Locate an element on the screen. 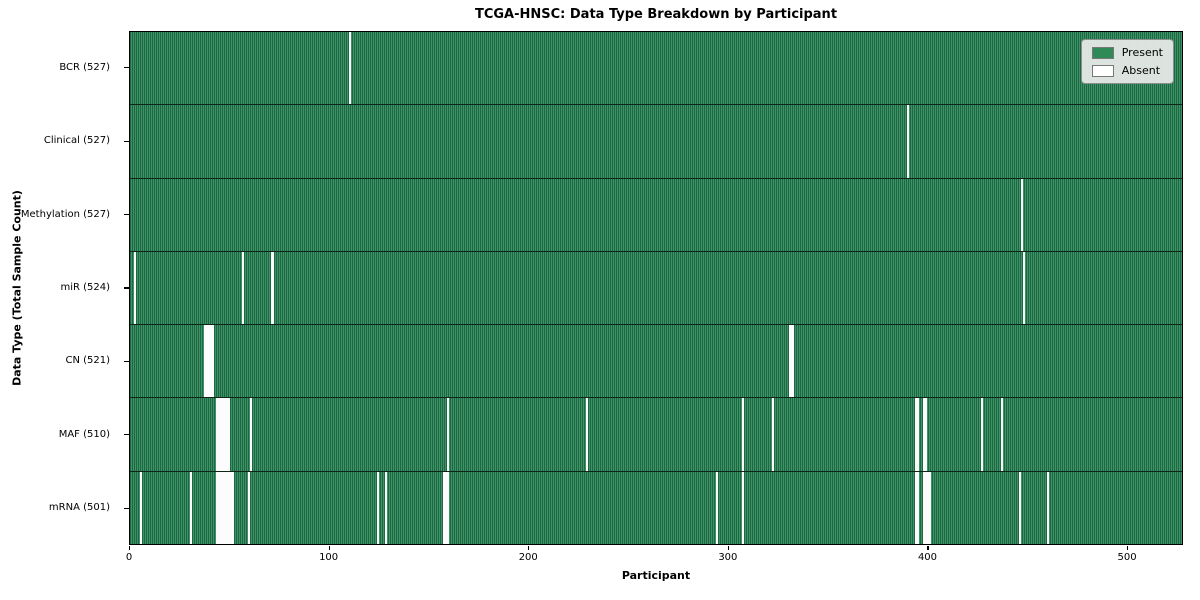 The width and height of the screenshot is (1200, 600). heatmap-row-methylation is located at coordinates (656, 215).